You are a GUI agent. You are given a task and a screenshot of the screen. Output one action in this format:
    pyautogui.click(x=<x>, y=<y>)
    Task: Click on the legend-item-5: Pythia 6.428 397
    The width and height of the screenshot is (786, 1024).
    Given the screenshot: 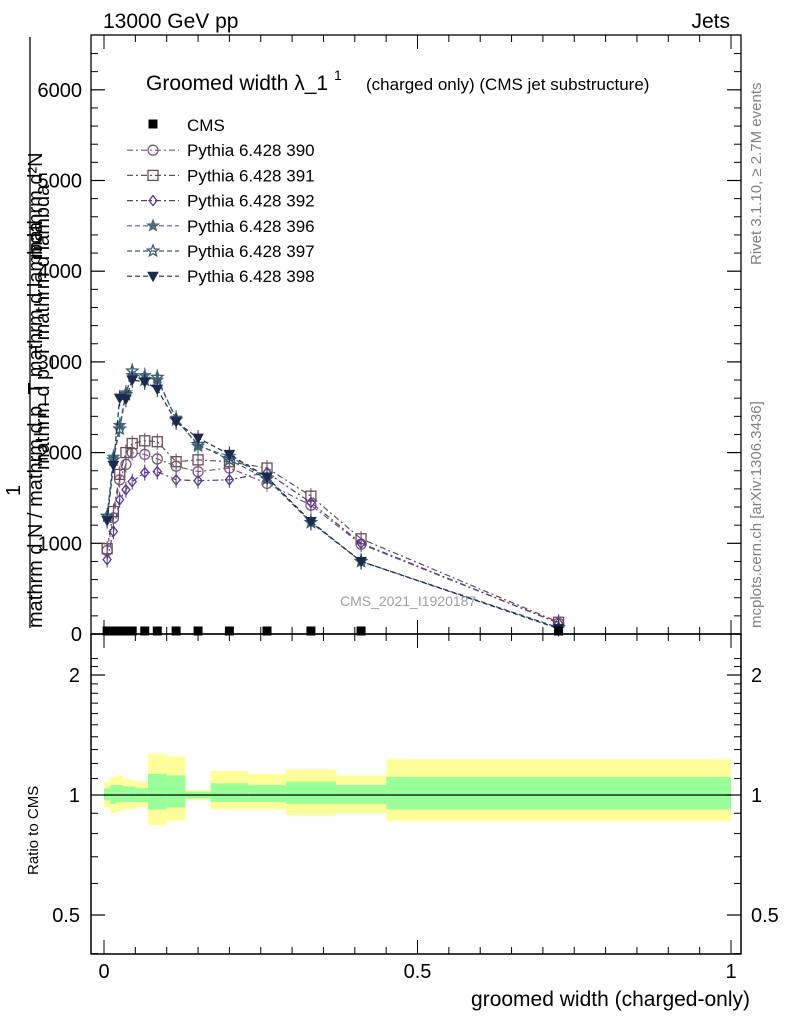 What is the action you would take?
    pyautogui.click(x=221, y=251)
    